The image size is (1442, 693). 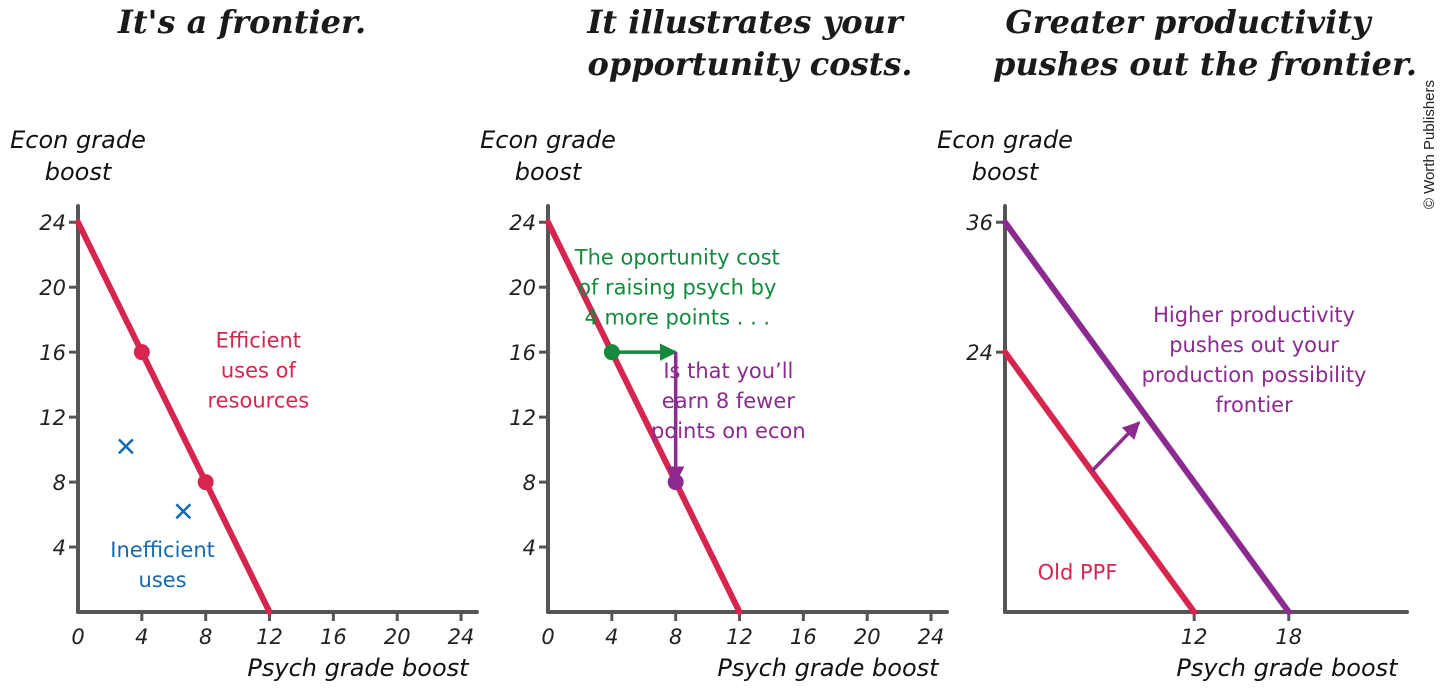 I want to click on copyright-notice: © Worth Publishers, so click(x=1429, y=144).